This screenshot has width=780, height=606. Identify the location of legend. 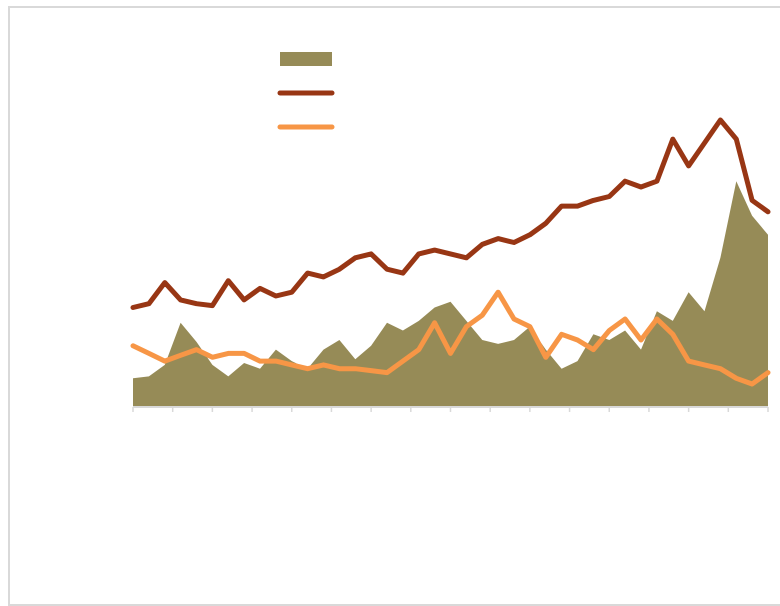
(306, 91).